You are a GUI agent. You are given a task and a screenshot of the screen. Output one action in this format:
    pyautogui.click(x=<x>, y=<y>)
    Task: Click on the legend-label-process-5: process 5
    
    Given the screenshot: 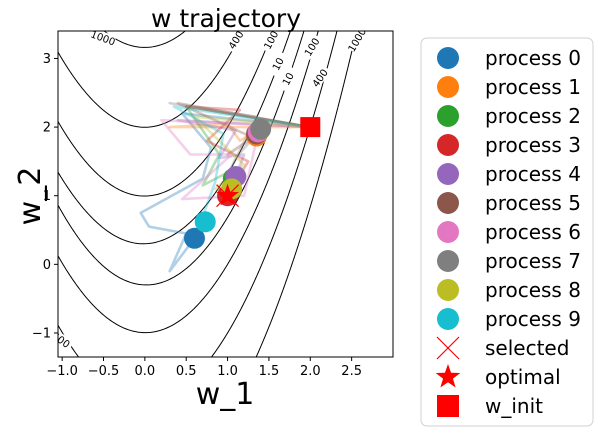 What is the action you would take?
    pyautogui.click(x=533, y=203)
    